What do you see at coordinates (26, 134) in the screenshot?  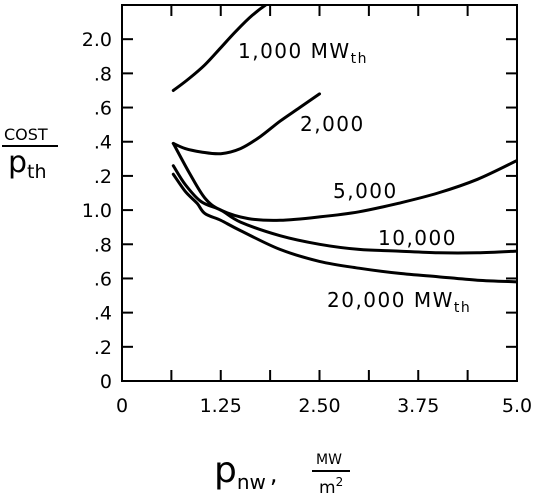 I see `y-axis-label-numerator: COST` at bounding box center [26, 134].